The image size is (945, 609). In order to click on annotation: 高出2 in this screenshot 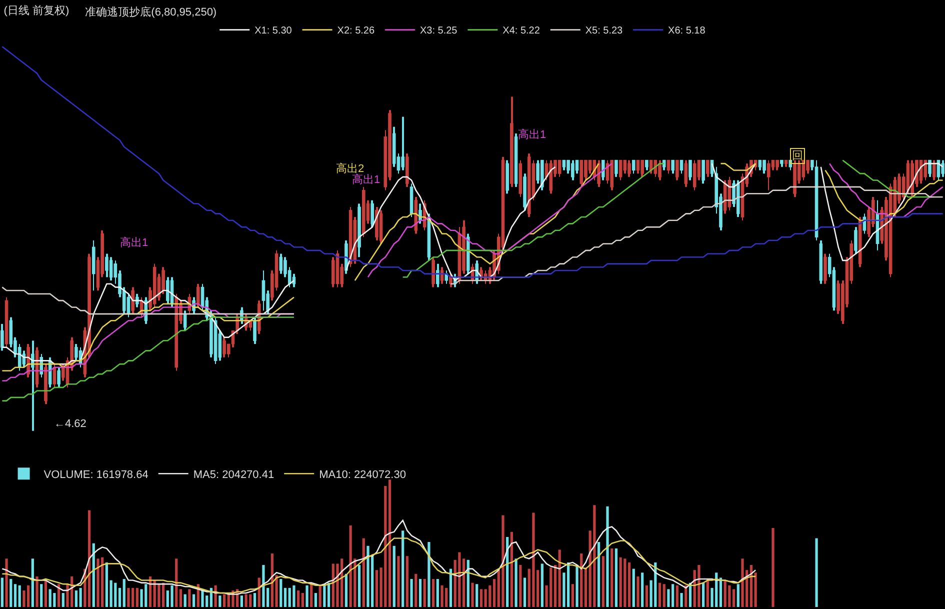, I will do `click(350, 168)`.